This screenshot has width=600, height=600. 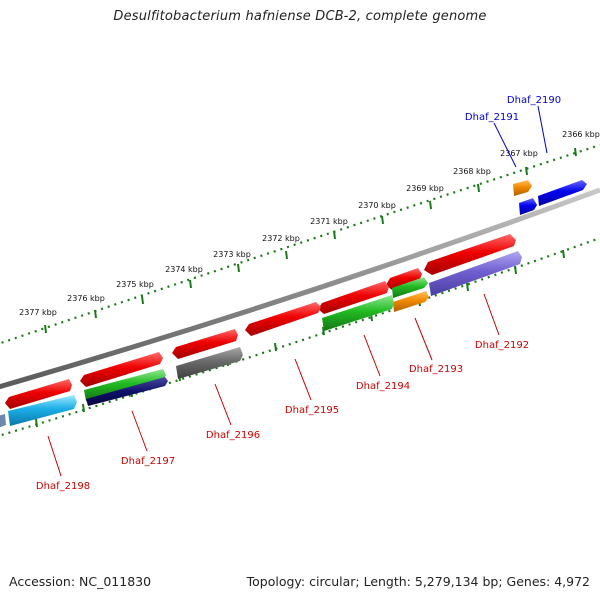 I want to click on gene-arrow-gray, so click(x=209, y=363).